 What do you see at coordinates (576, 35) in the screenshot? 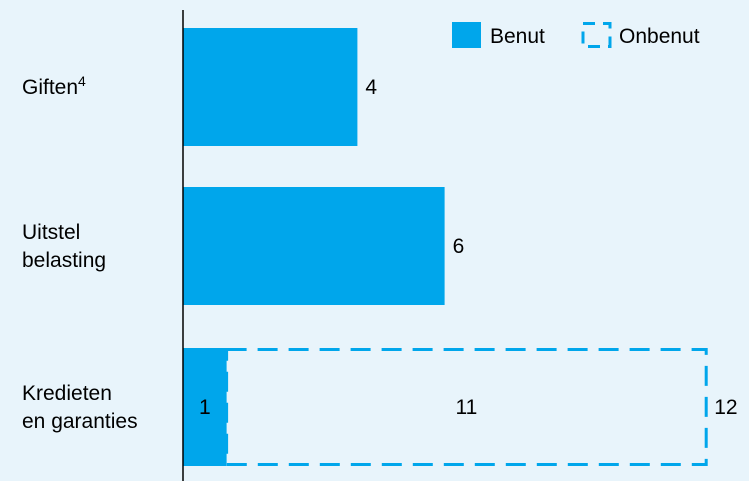
I see `legend: Benut Onbenut` at bounding box center [576, 35].